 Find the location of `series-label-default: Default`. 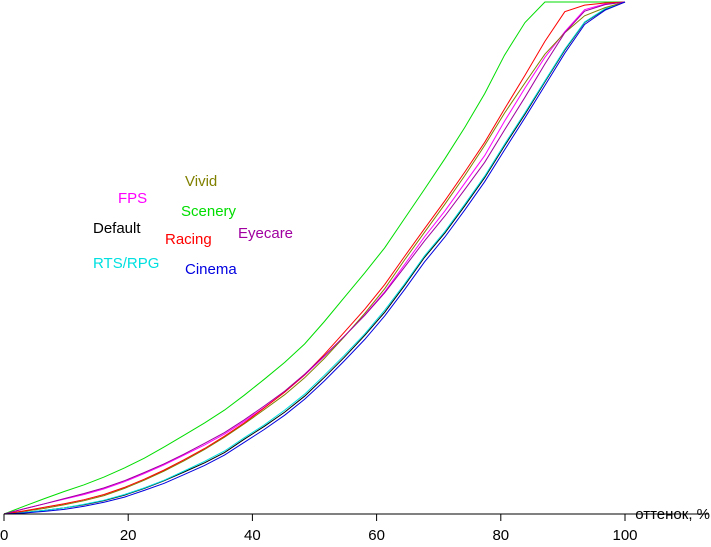

series-label-default: Default is located at coordinates (117, 228).